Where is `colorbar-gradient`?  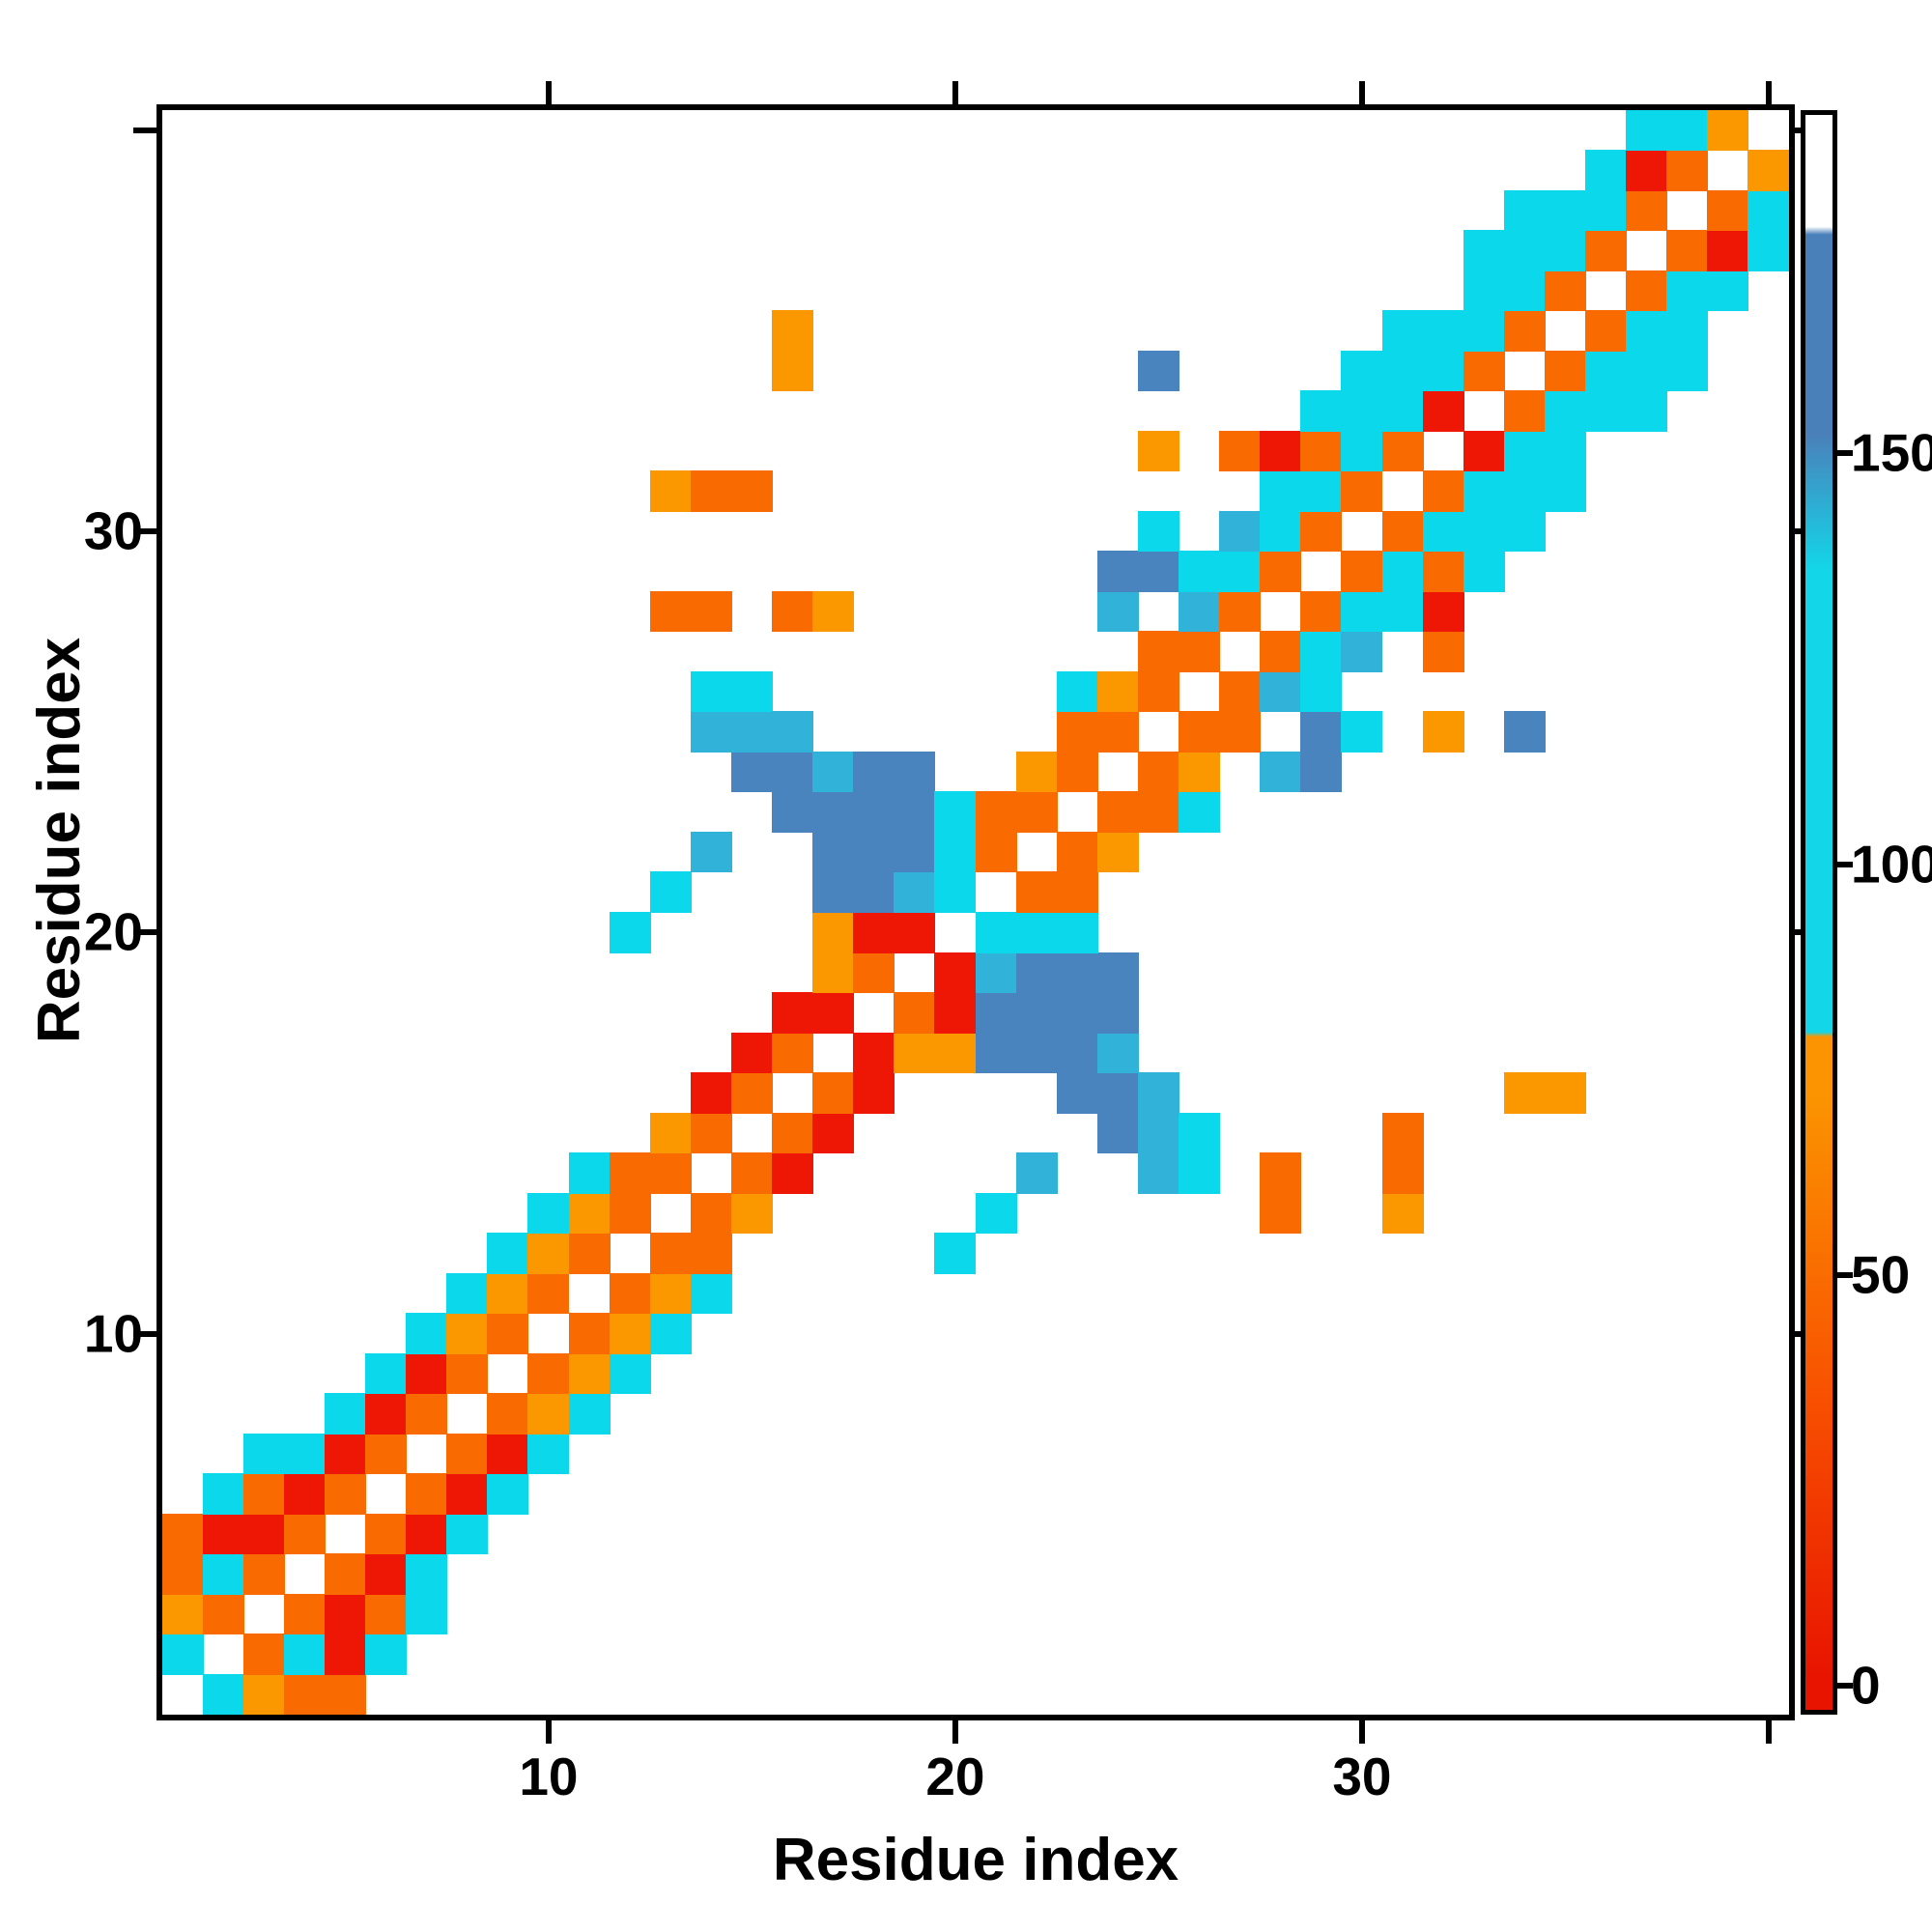 colorbar-gradient is located at coordinates (1819, 912).